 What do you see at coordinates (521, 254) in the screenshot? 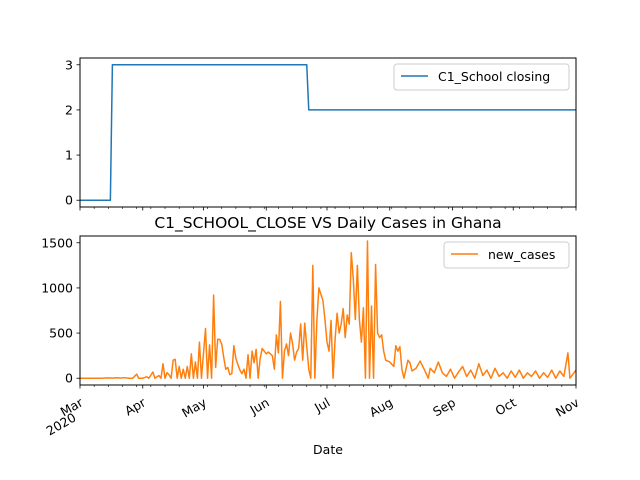
I see `bottom-legend-label: new_cases` at bounding box center [521, 254].